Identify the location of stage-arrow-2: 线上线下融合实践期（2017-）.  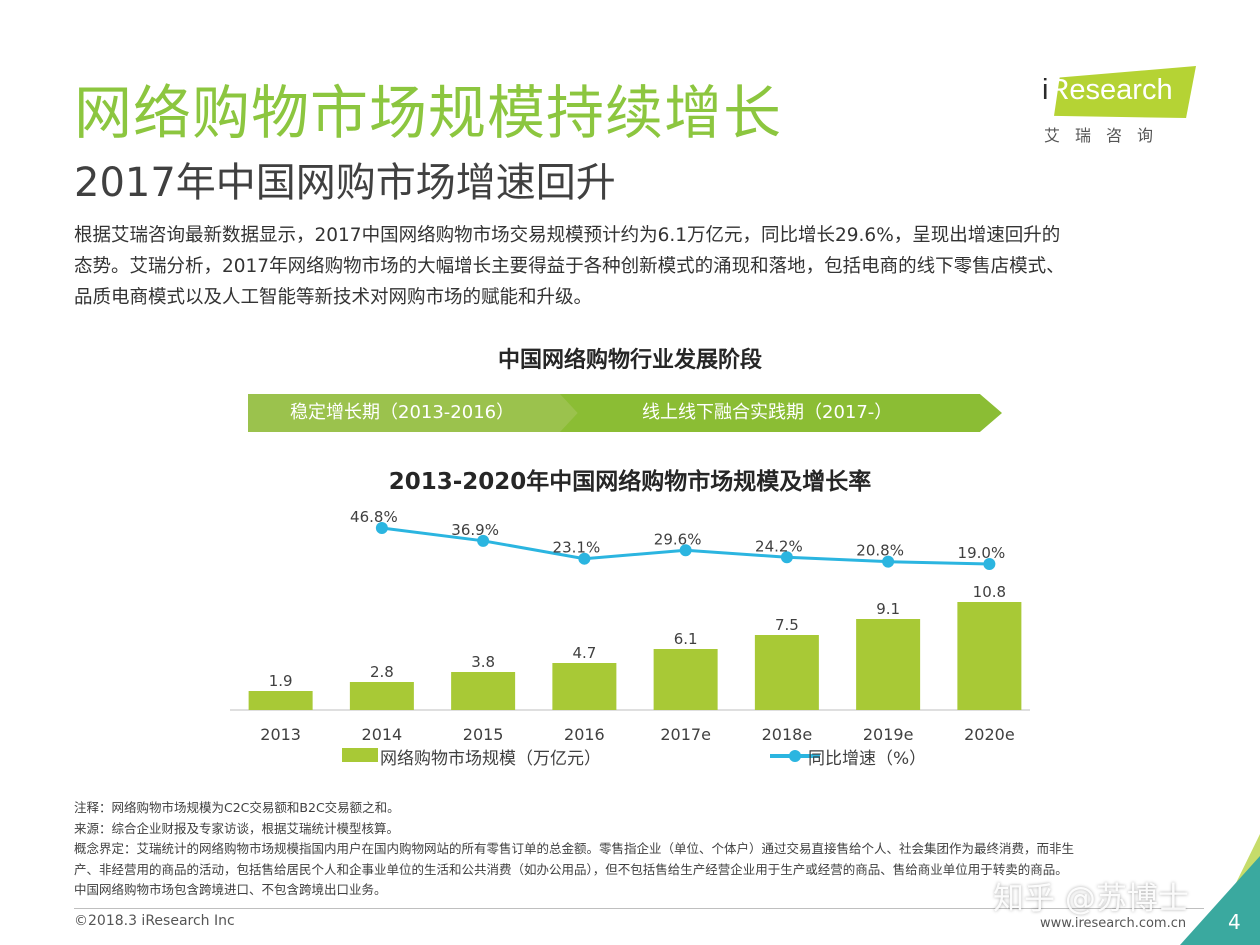
(781, 413).